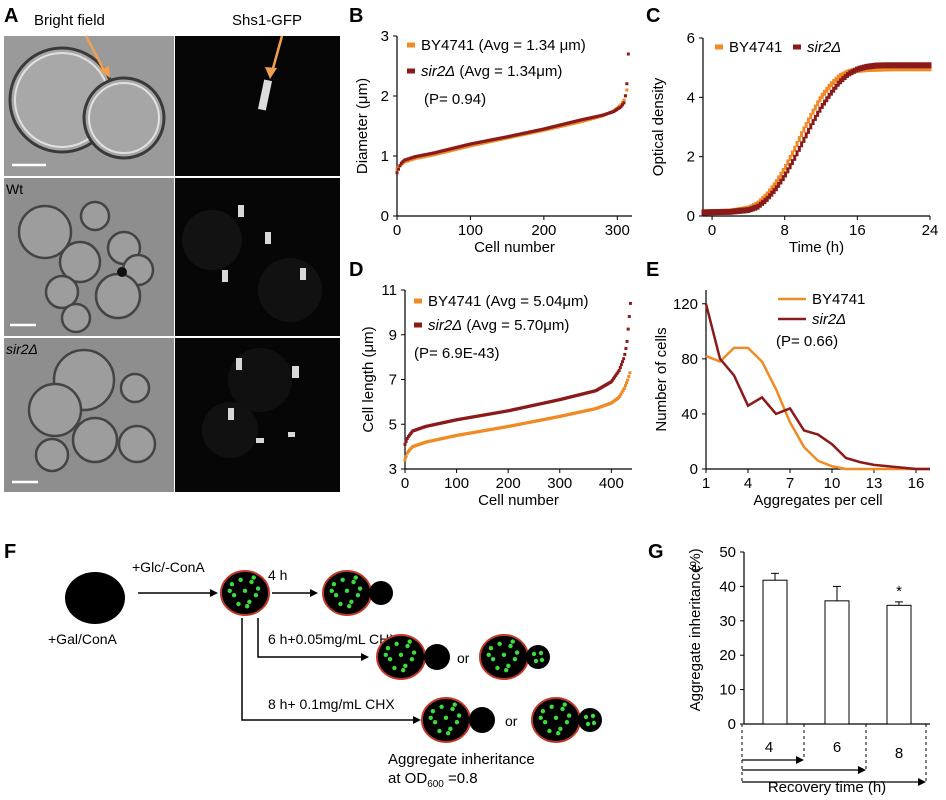 This screenshot has width=946, height=800. Describe the element at coordinates (458, 720) in the screenshot. I see `branch3-cells-empty-bud` at that location.